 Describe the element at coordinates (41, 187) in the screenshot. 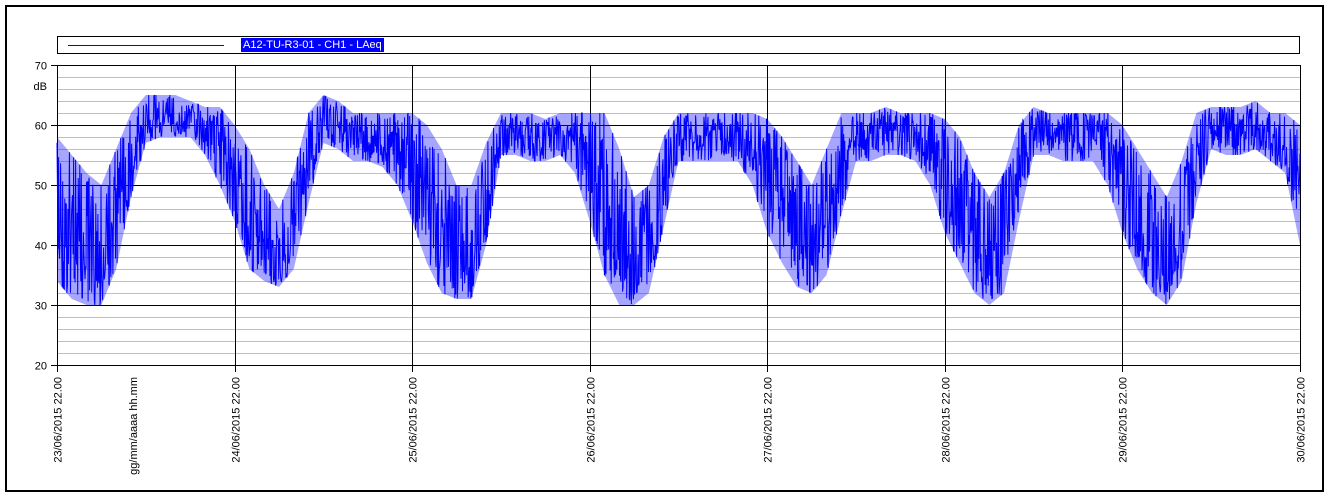

I see `y-tick-label: 50` at that location.